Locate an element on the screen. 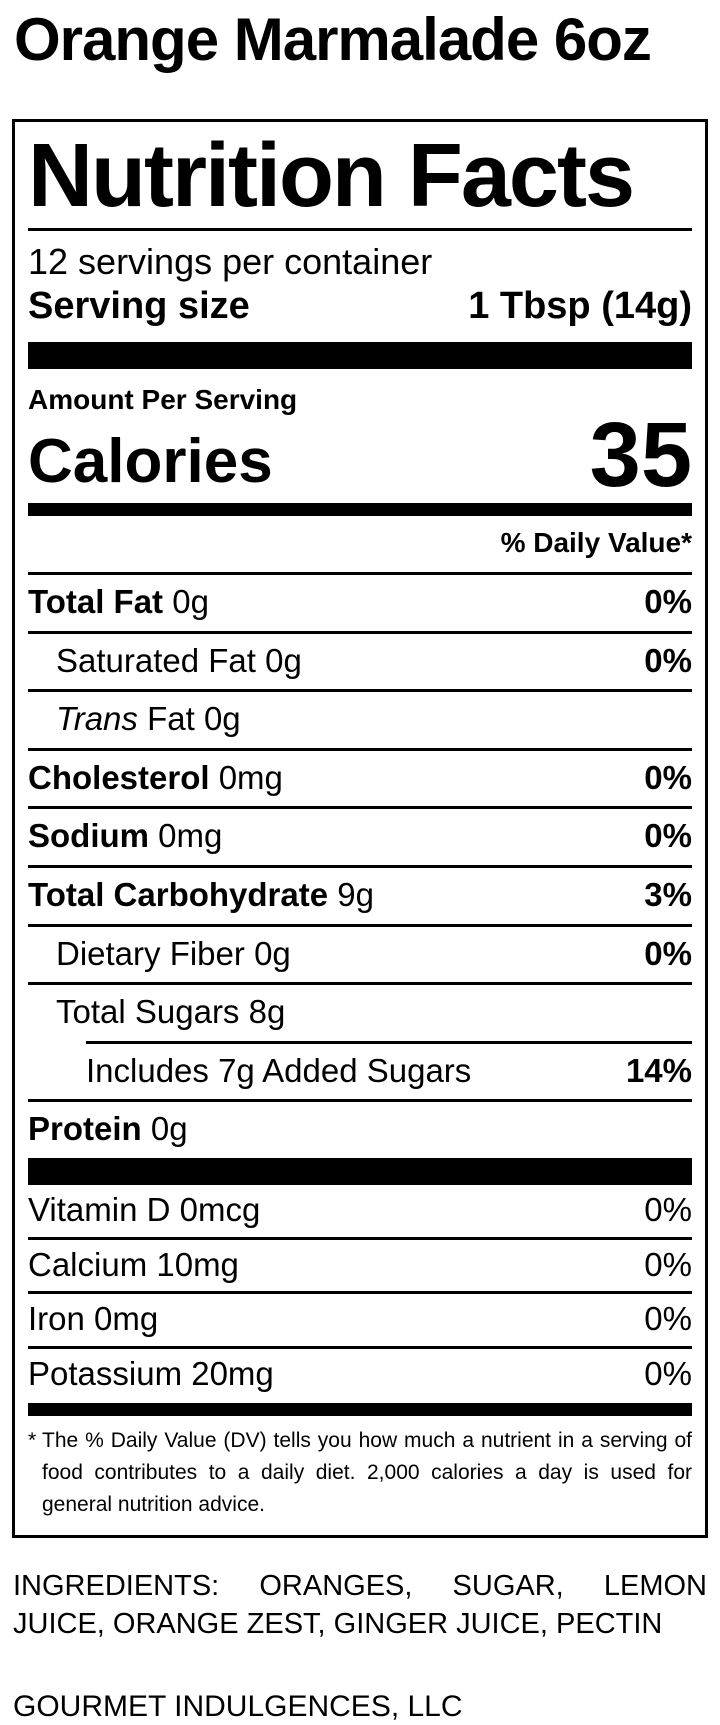  servings-per-container: 12 servings per container is located at coordinates (230, 261).